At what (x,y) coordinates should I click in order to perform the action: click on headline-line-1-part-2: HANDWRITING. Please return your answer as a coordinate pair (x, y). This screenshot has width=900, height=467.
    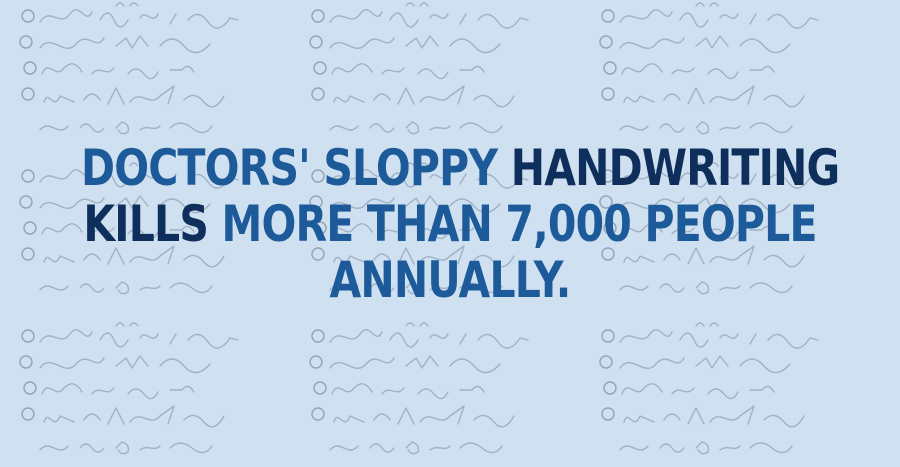
    Looking at the image, I should click on (675, 168).